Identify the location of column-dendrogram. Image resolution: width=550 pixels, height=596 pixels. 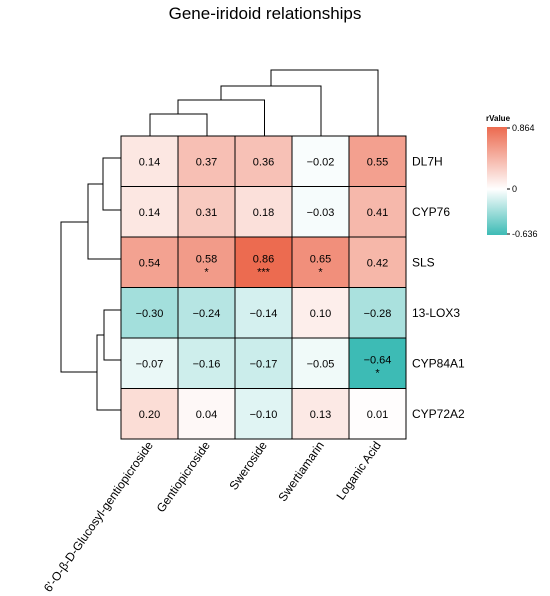
(264, 102).